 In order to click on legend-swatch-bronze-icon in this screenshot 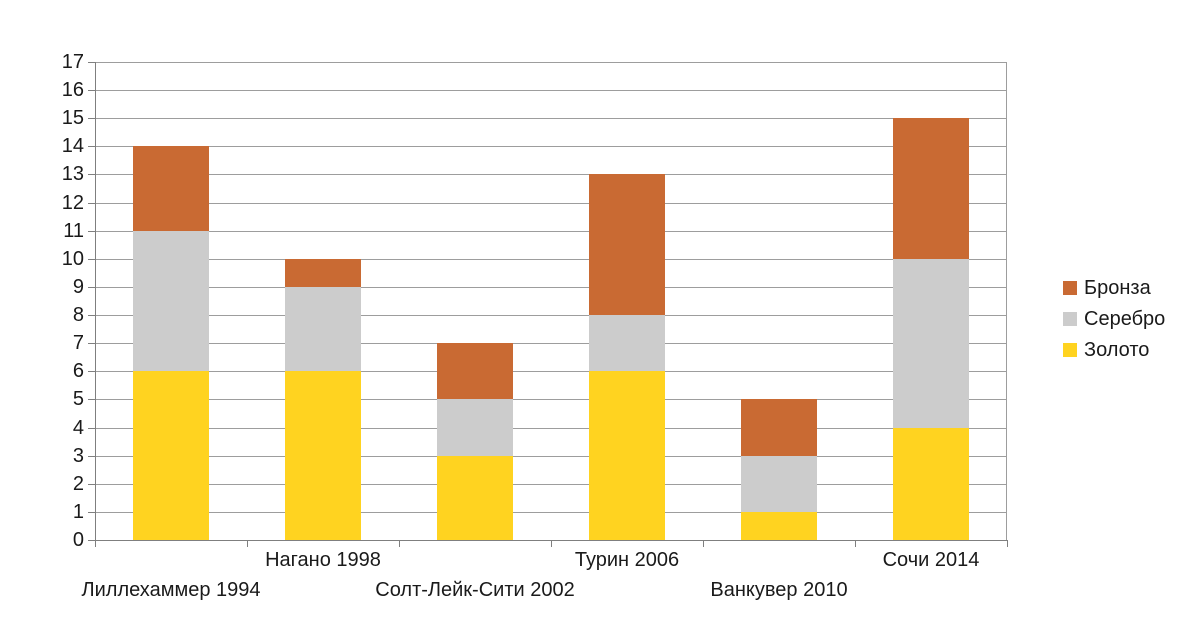, I will do `click(1070, 287)`.